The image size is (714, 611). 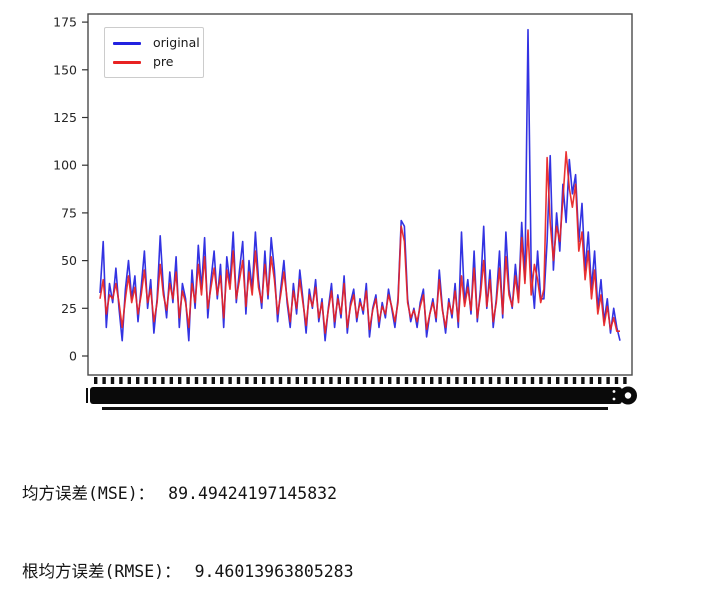 What do you see at coordinates (69, 308) in the screenshot?
I see `y-tick-label: 25` at bounding box center [69, 308].